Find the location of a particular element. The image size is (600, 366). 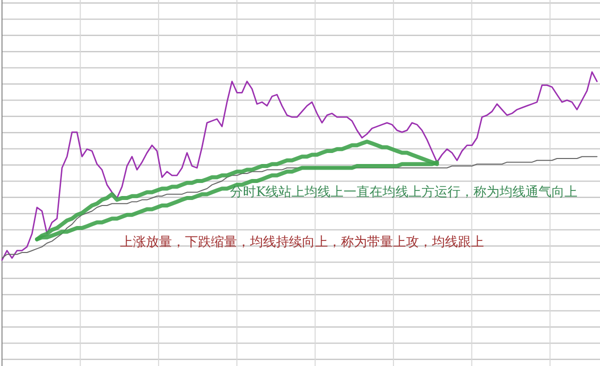

annotation: 上涨放量，下跌缩量，均线持续向上，称为带量上攻，均线跟上 is located at coordinates (302, 242).